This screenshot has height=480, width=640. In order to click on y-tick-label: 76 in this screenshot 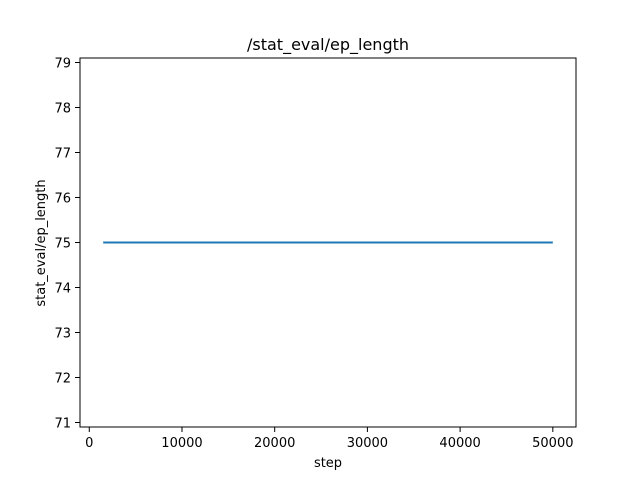, I will do `click(62, 199)`.